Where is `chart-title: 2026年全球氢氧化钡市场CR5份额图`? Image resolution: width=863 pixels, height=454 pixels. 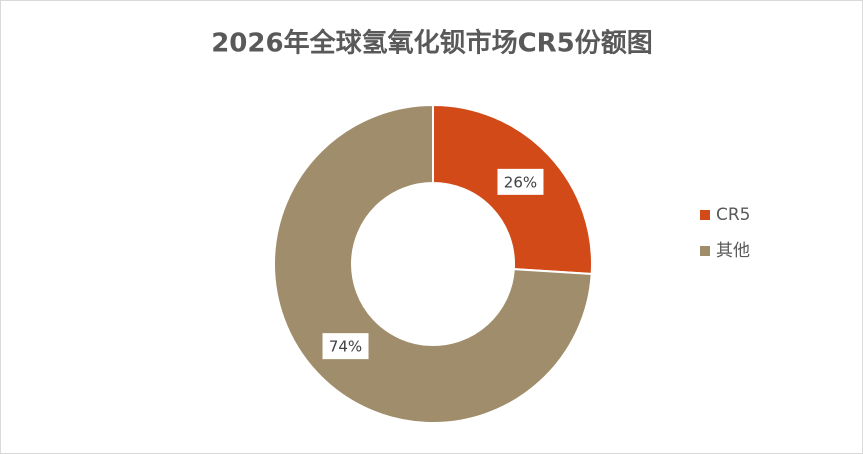
chart-title: 2026年全球氢氧化钡市场CR5份额图 is located at coordinates (432, 43).